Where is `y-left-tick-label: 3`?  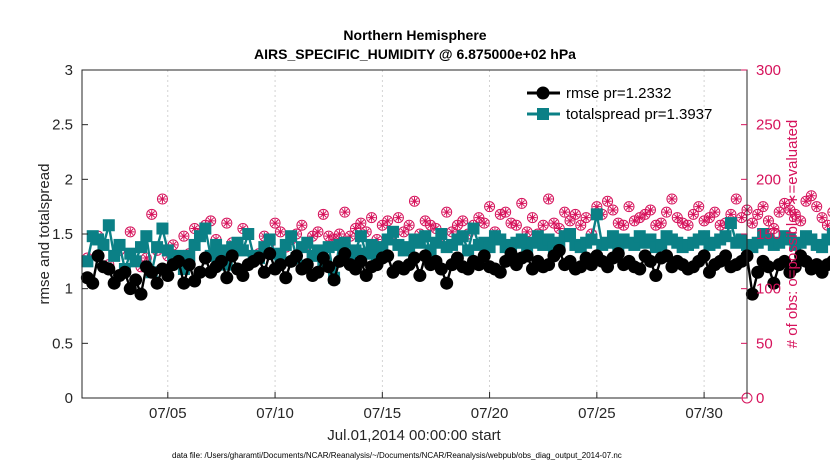 y-left-tick-label: 3 is located at coordinates (69, 70).